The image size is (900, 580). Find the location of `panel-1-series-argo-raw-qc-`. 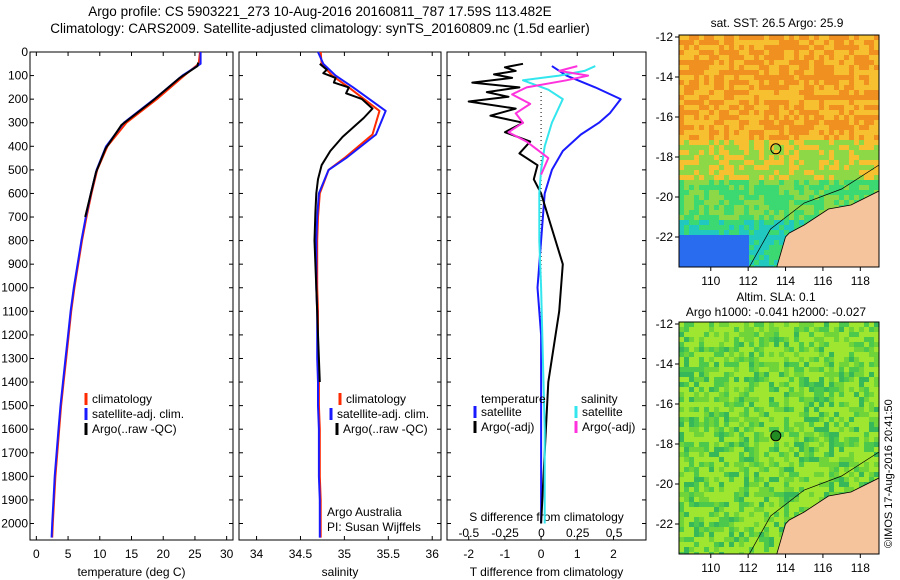

panel-1-series-argo-raw-qc- is located at coordinates (142, 140).